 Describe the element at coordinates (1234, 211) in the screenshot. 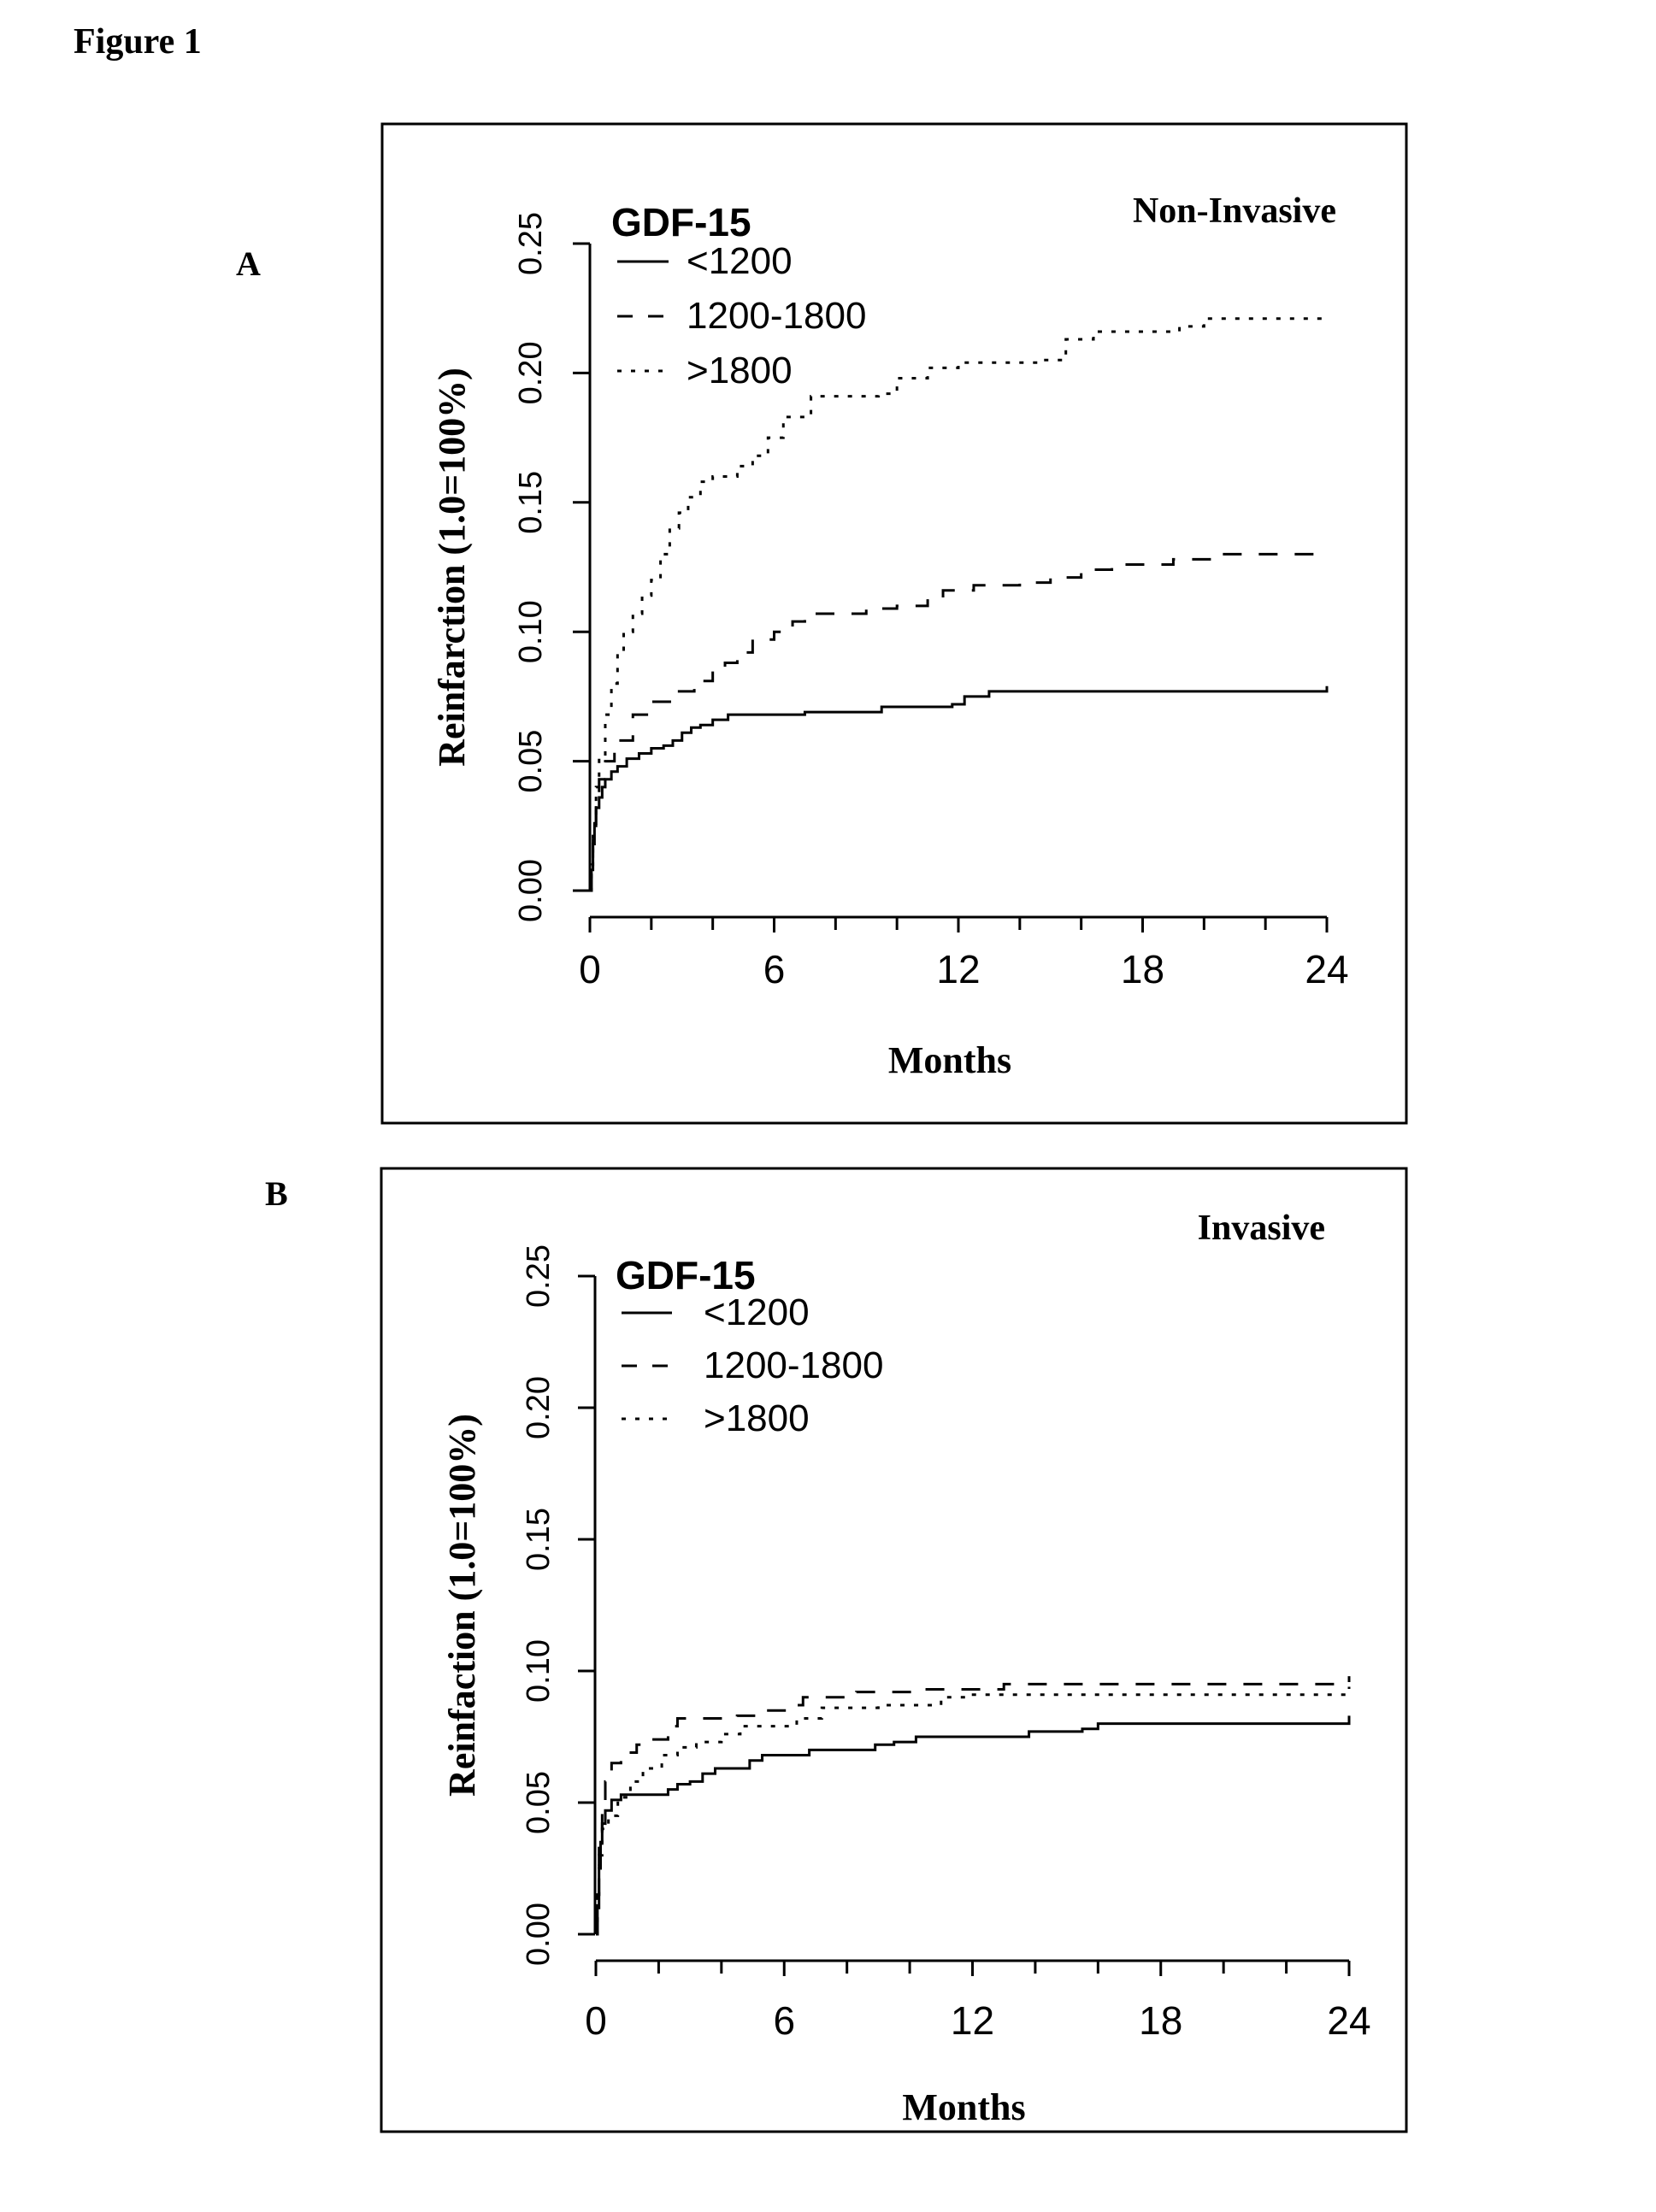

I see `panel-title: Non-Invasive` at that location.